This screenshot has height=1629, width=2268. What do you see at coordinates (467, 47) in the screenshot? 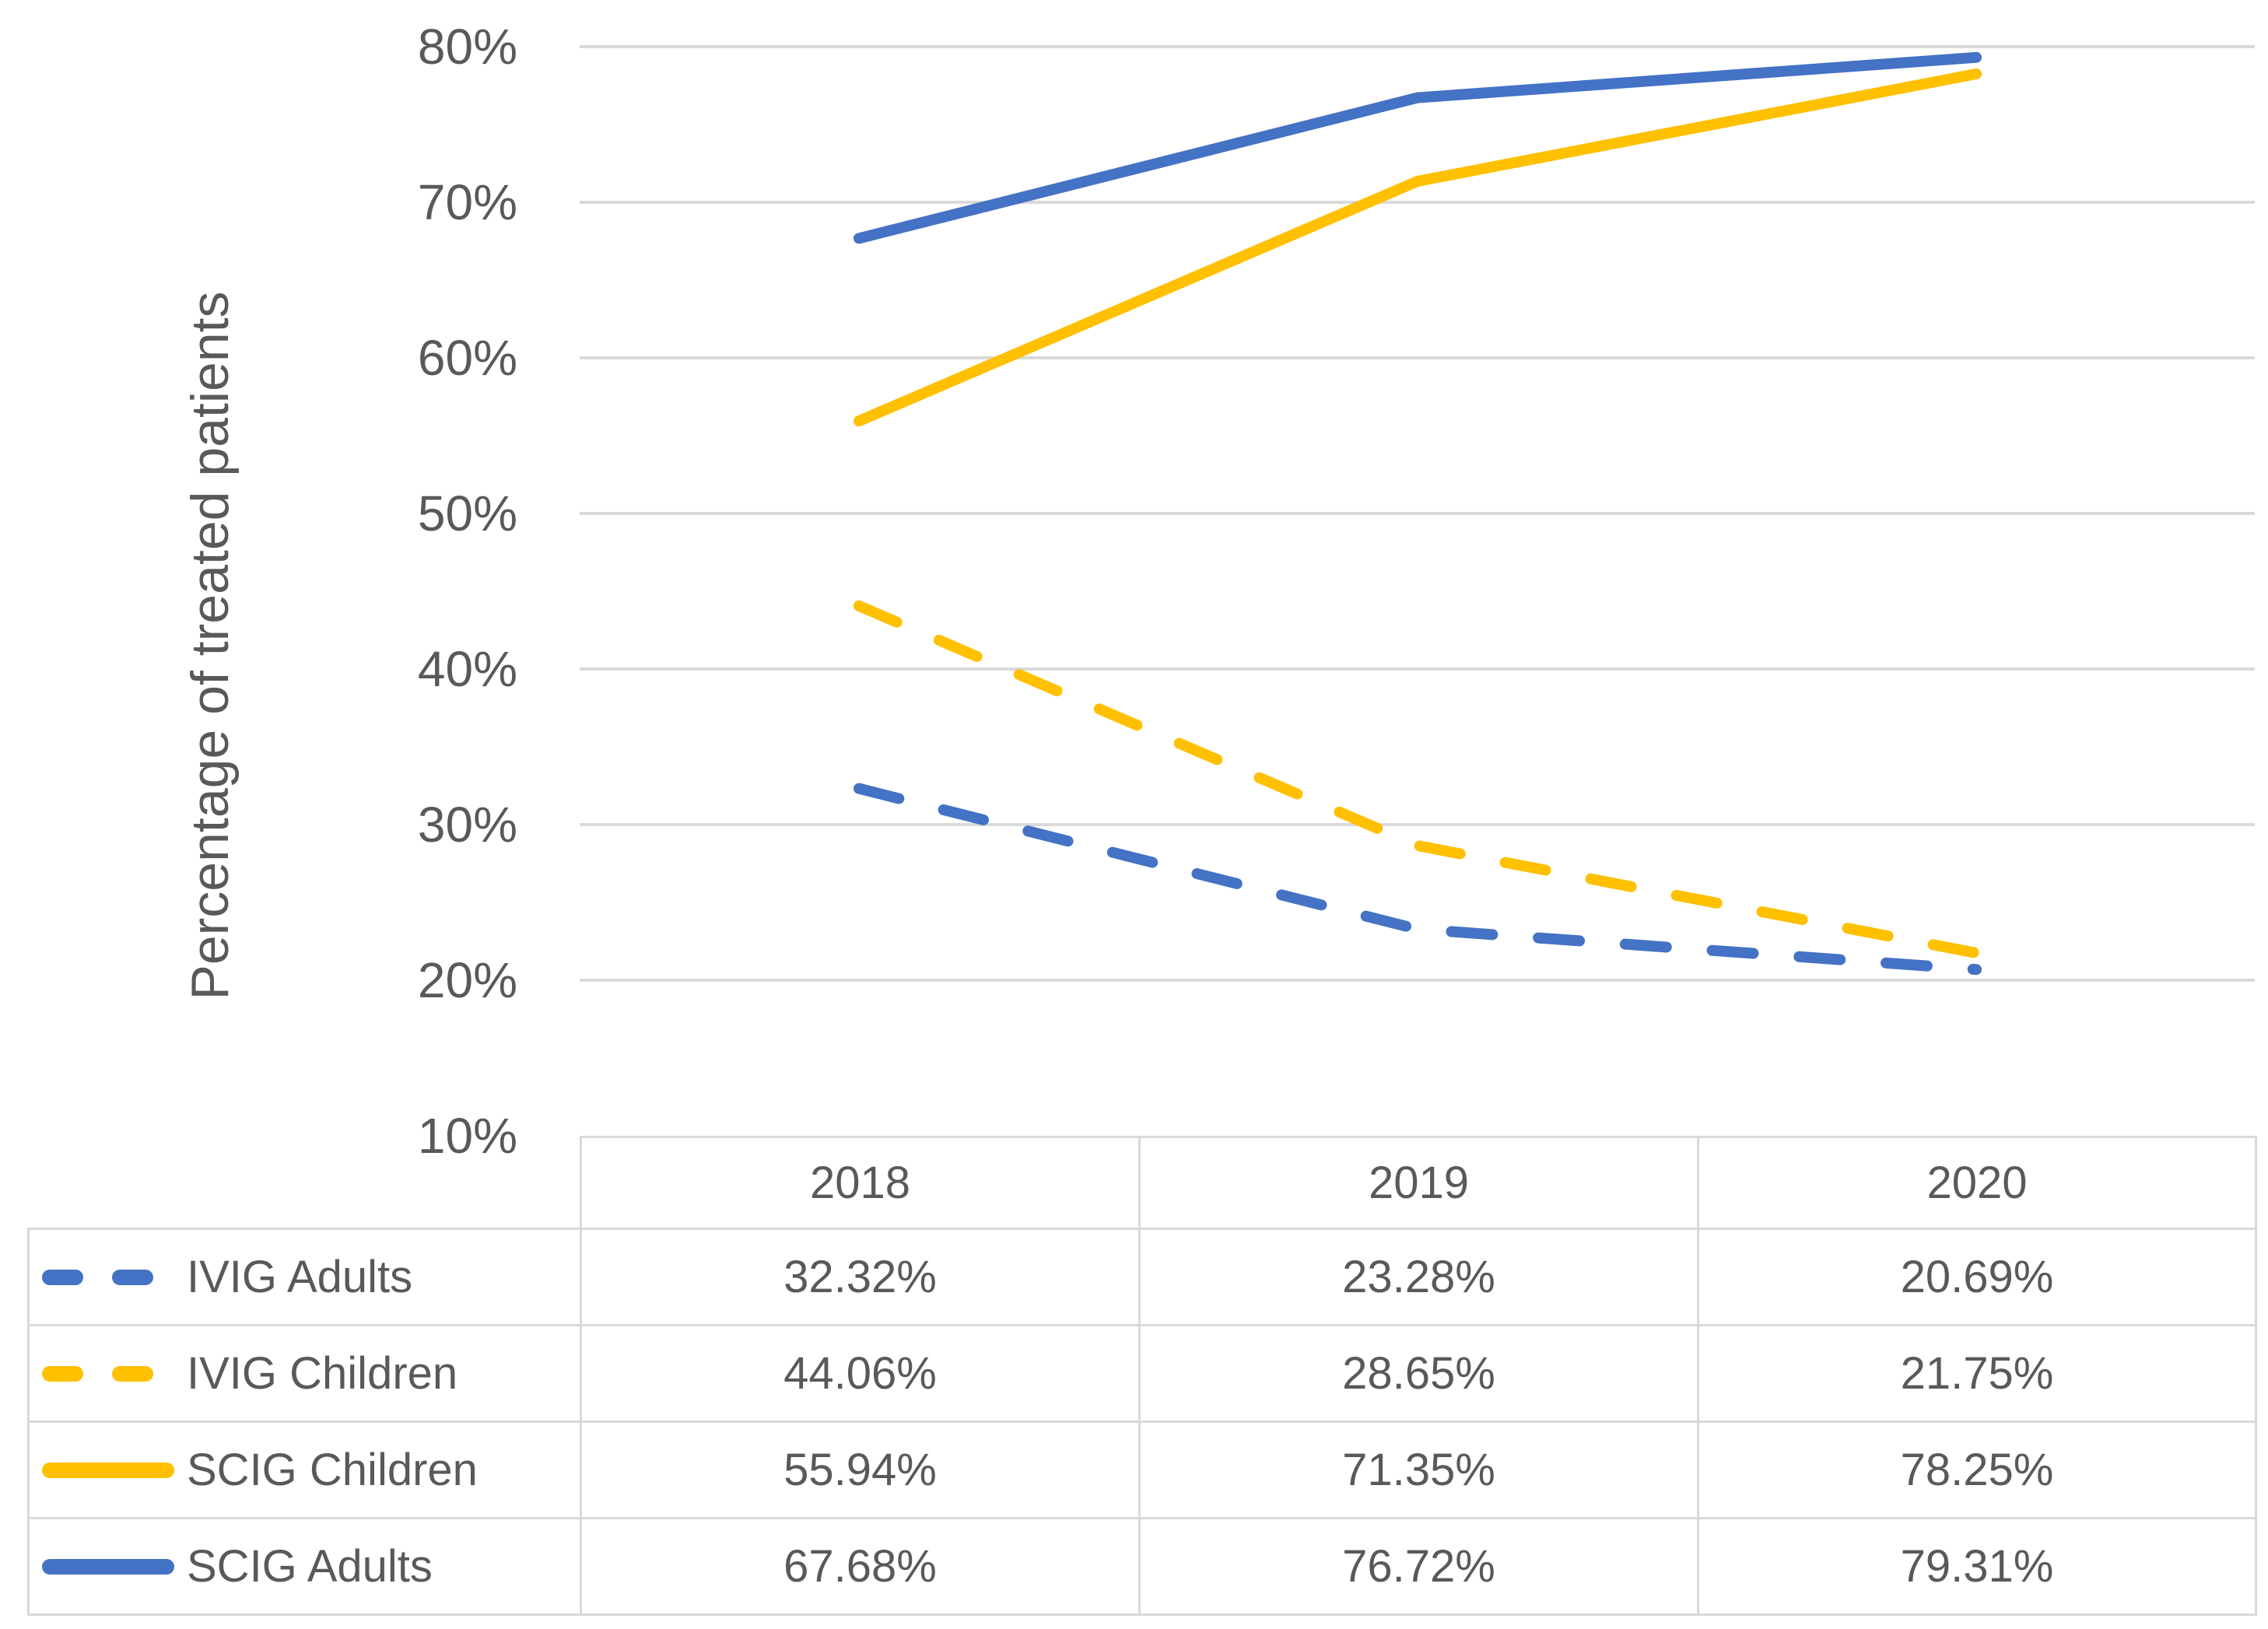
I see `y-tick-label-80: 80%` at bounding box center [467, 47].